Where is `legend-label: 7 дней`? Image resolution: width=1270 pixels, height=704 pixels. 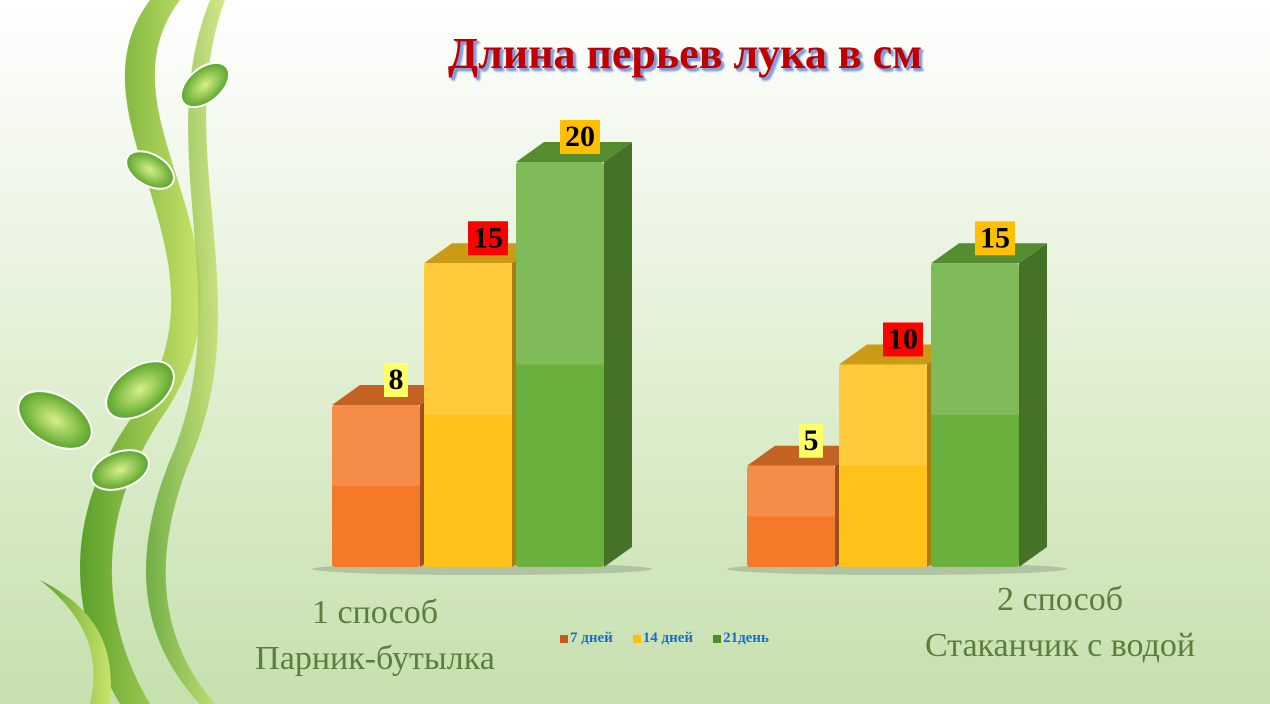 legend-label: 7 дней is located at coordinates (591, 638).